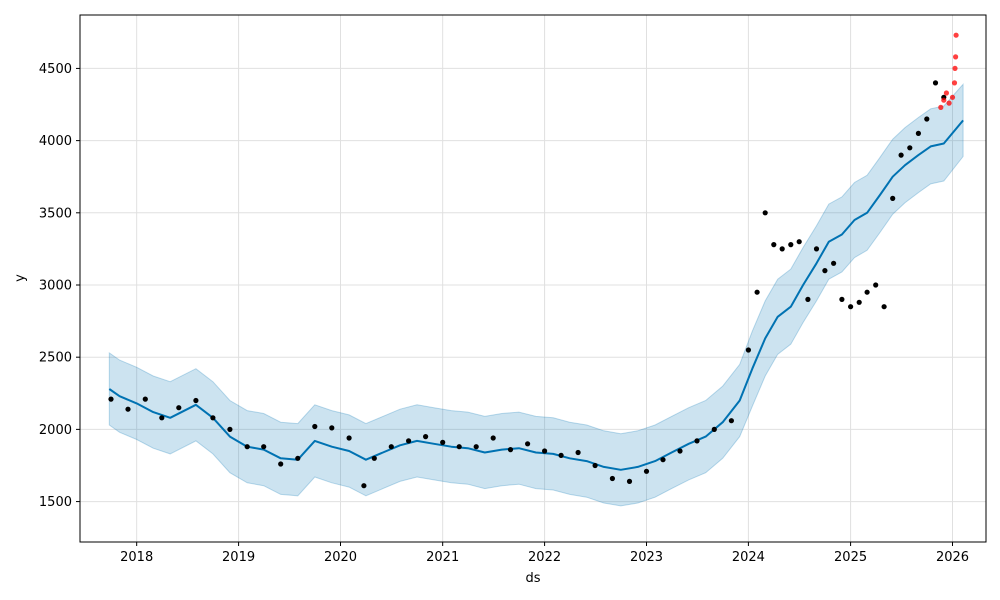 This screenshot has height=600, width=1000. What do you see at coordinates (952, 557) in the screenshot?
I see `x-tick-label: 2026` at bounding box center [952, 557].